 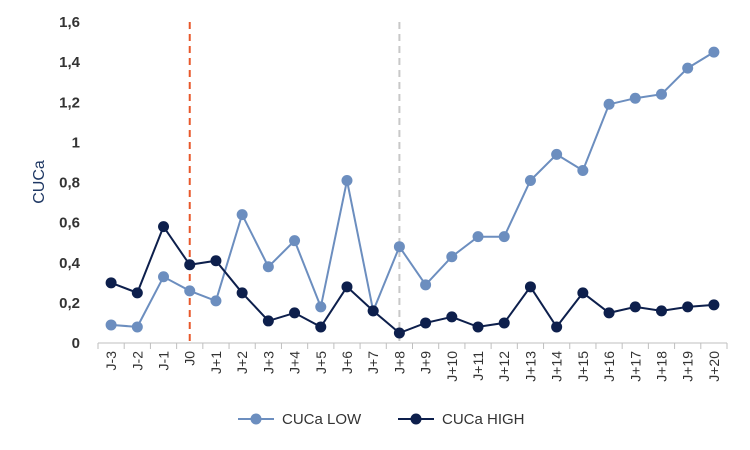 I want to click on x-tick-label: J+9, so click(x=426, y=362).